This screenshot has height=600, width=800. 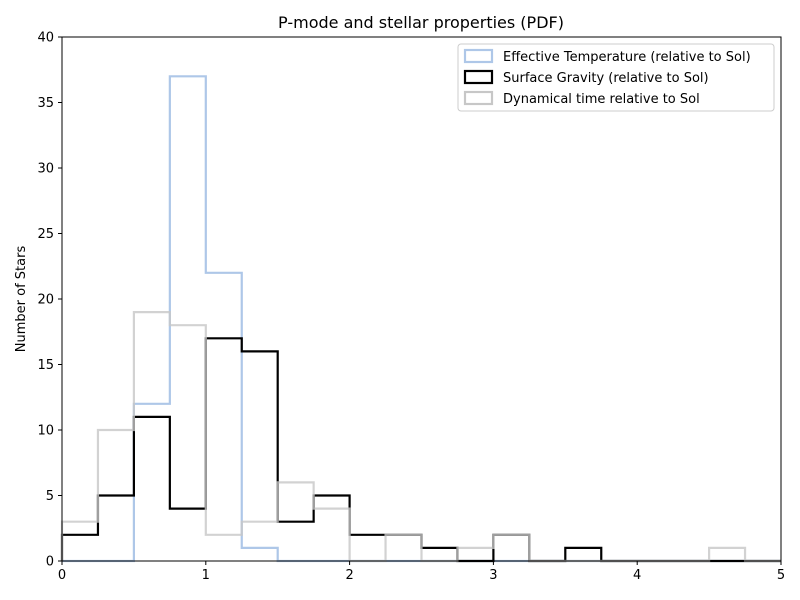 I want to click on x-tick-label: 3, so click(x=493, y=575).